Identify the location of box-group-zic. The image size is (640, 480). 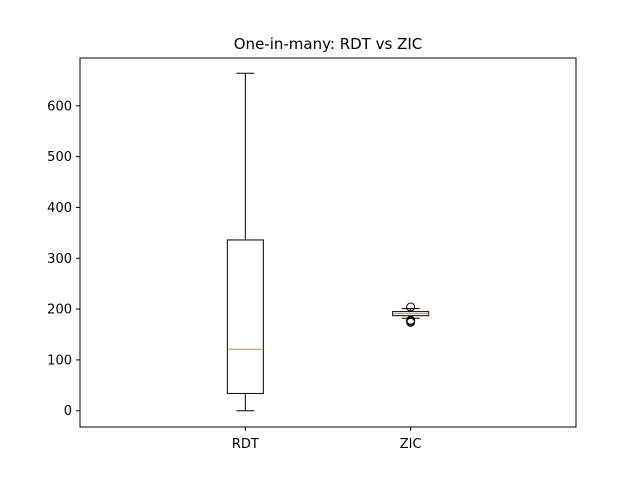
(411, 314).